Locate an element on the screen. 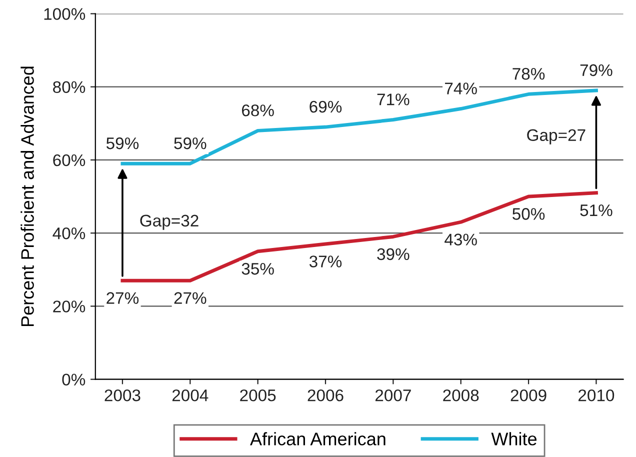  data-label: 37% is located at coordinates (325, 262).